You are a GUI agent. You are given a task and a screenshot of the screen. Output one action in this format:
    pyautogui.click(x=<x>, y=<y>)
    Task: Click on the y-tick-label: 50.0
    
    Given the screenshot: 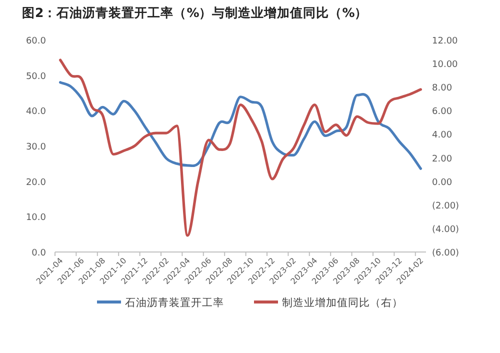 What is the action you would take?
    pyautogui.click(x=36, y=77)
    